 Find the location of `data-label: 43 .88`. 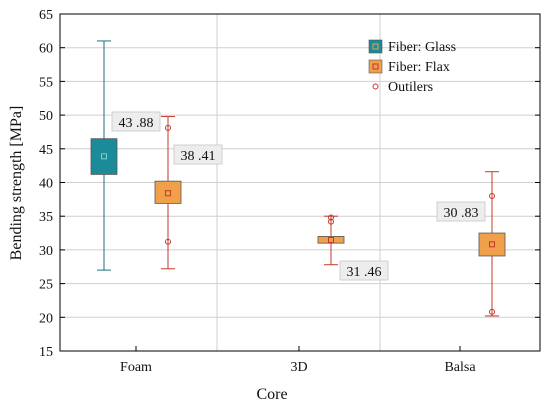

data-label: 43 .88 is located at coordinates (136, 121).